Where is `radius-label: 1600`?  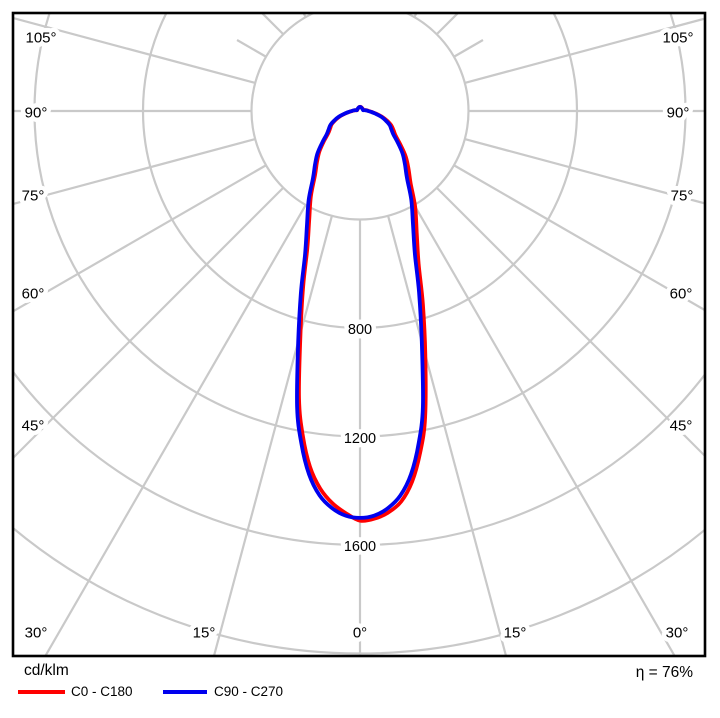 radius-label: 1600 is located at coordinates (360, 547).